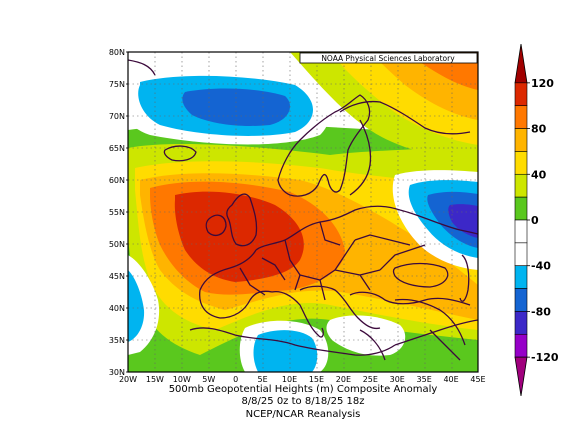  Describe the element at coordinates (263, 379) in the screenshot. I see `lon-label: 5E` at that location.